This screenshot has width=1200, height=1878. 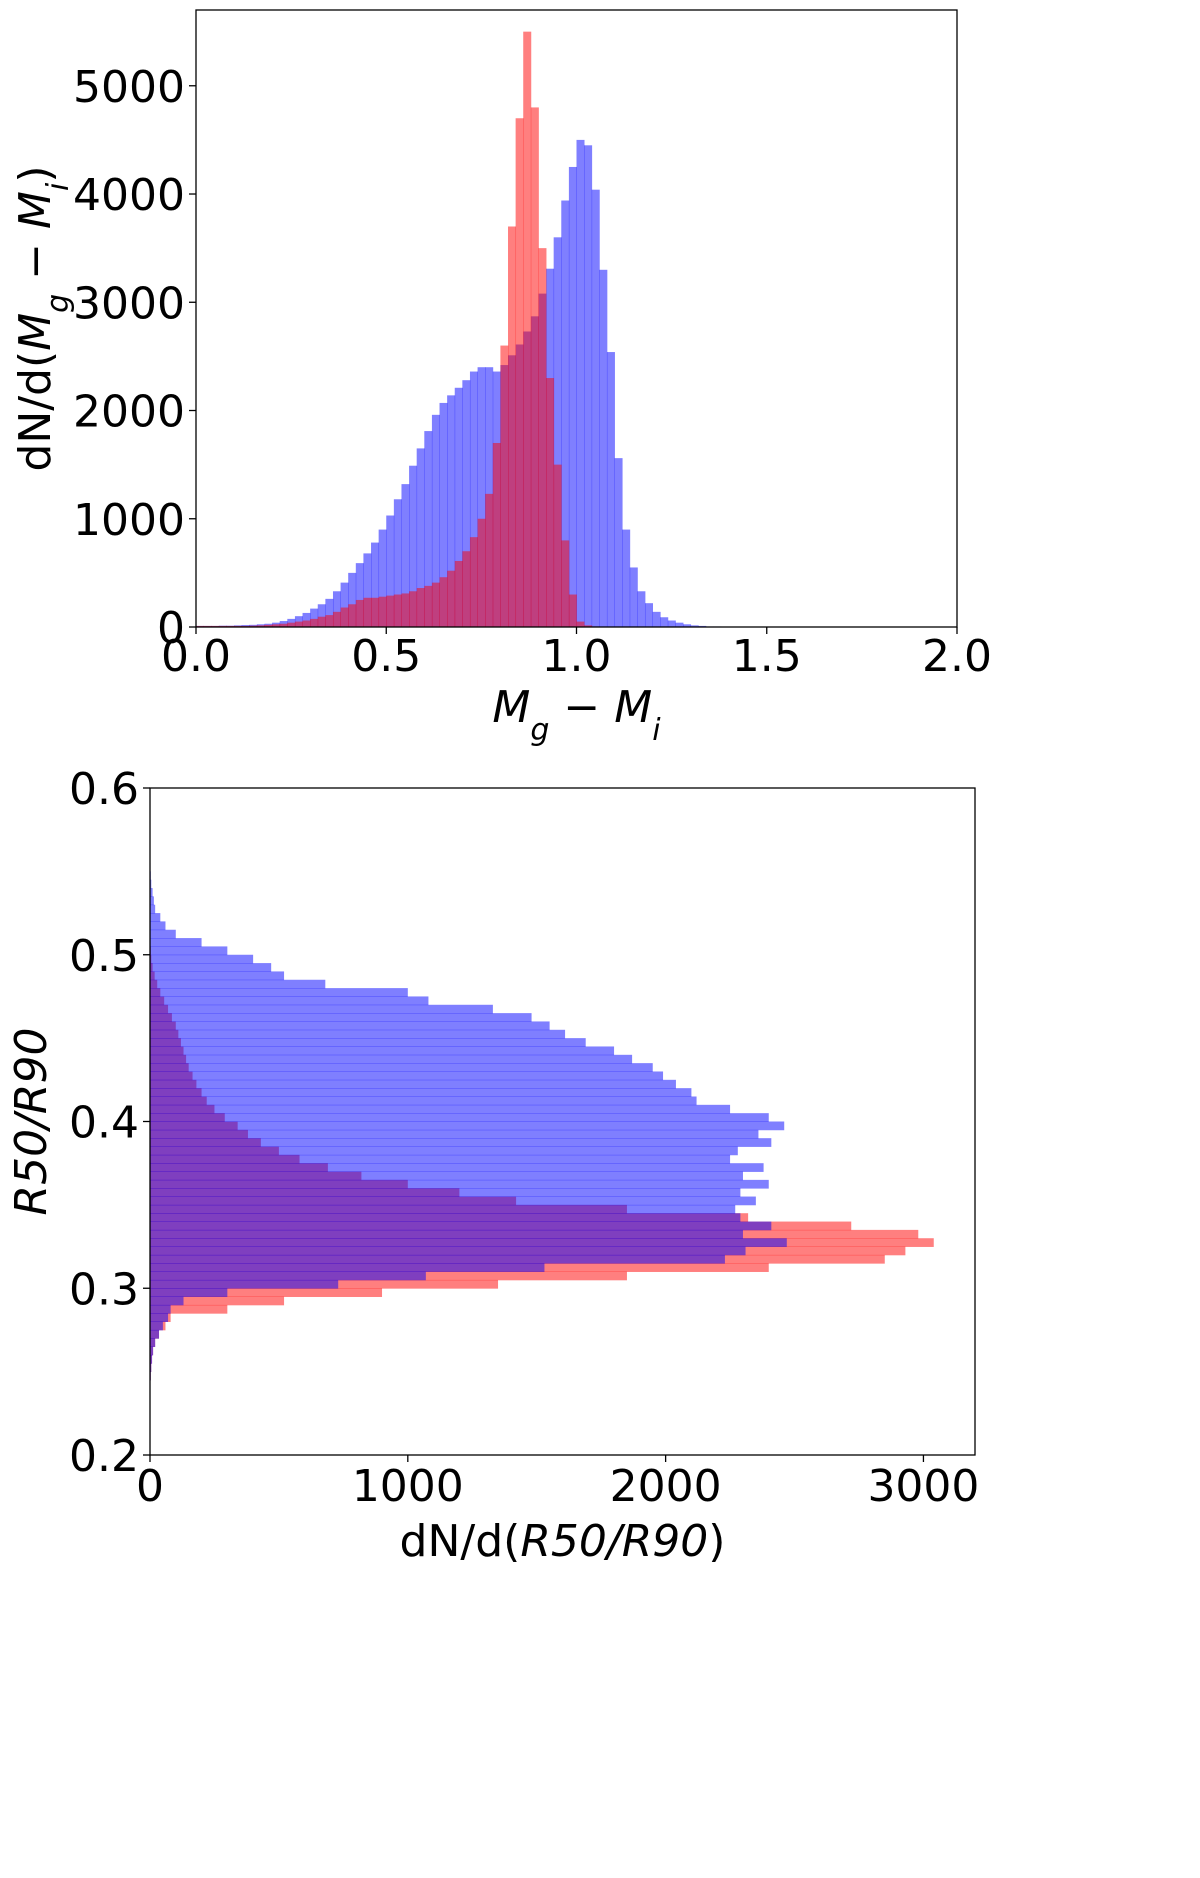 I want to click on x-tick-label: 0.5, so click(x=386, y=656).